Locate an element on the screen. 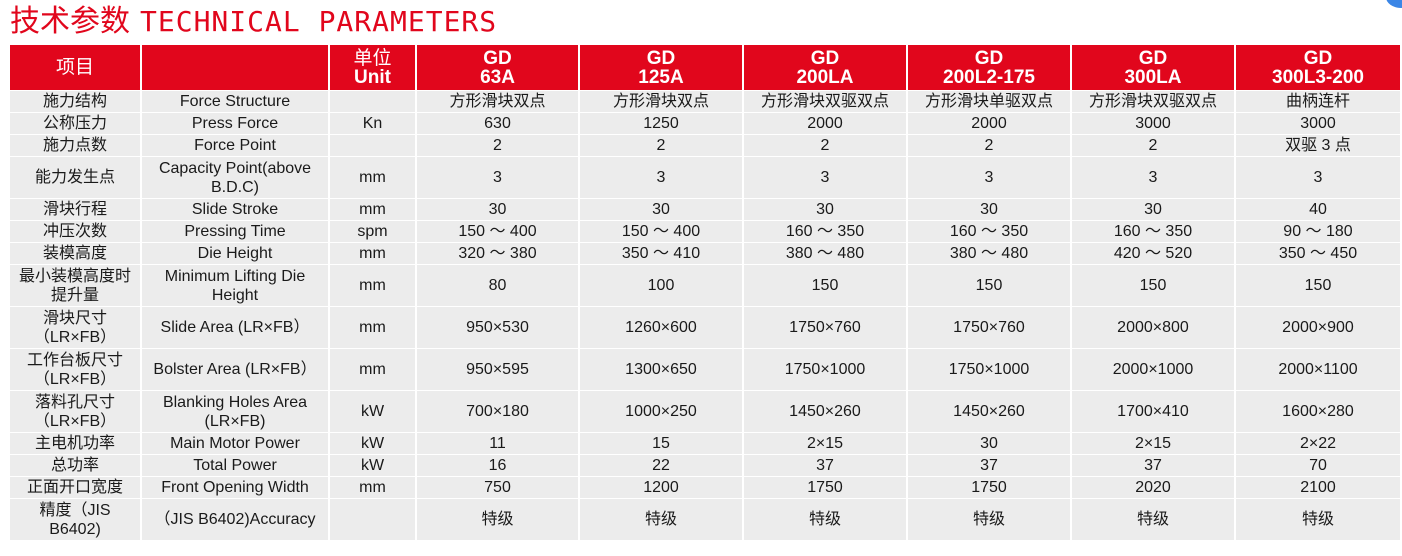  param-value: 950×530 is located at coordinates (497, 327).